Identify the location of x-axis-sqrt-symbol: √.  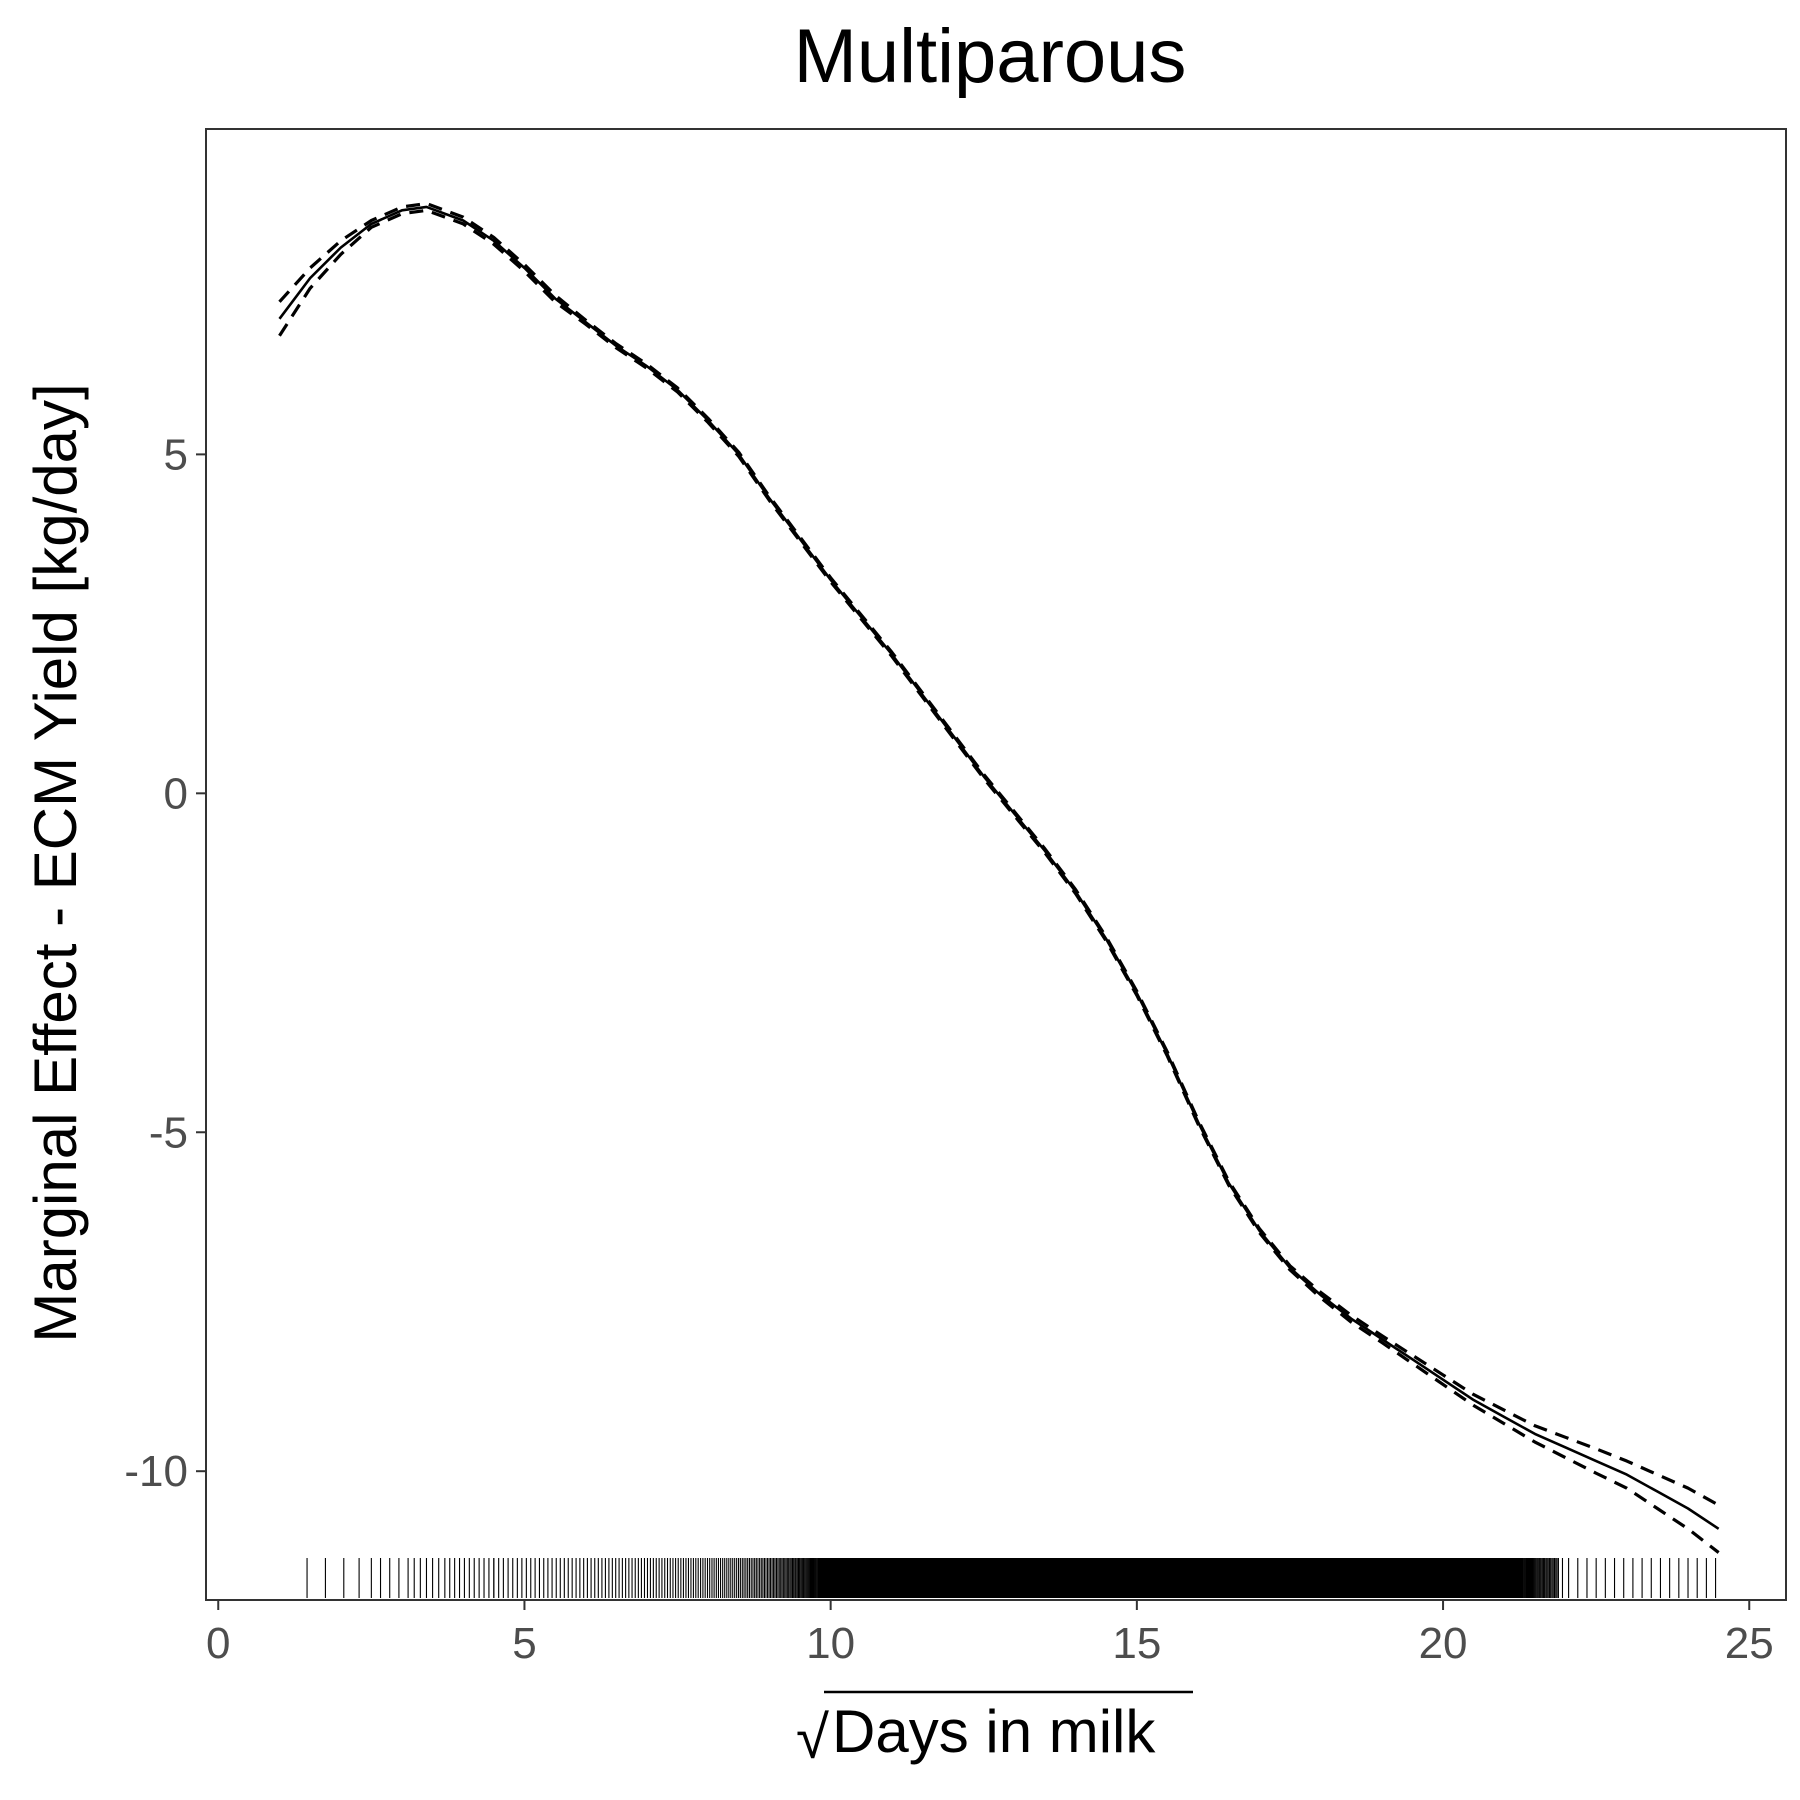
(812, 1737).